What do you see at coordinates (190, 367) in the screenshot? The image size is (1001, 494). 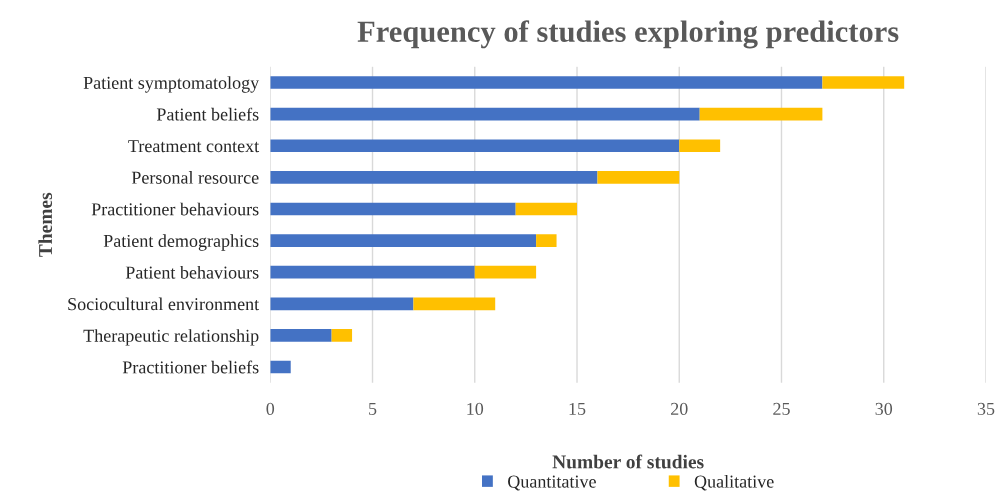 I see `y-tick-label: Practitioner beliefs` at bounding box center [190, 367].